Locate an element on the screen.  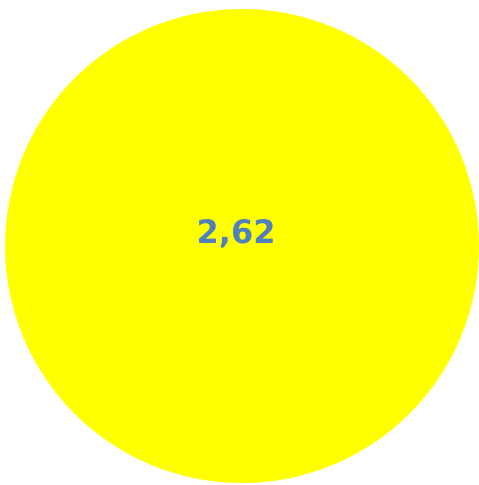
data-label: 2,62 is located at coordinates (236, 232).